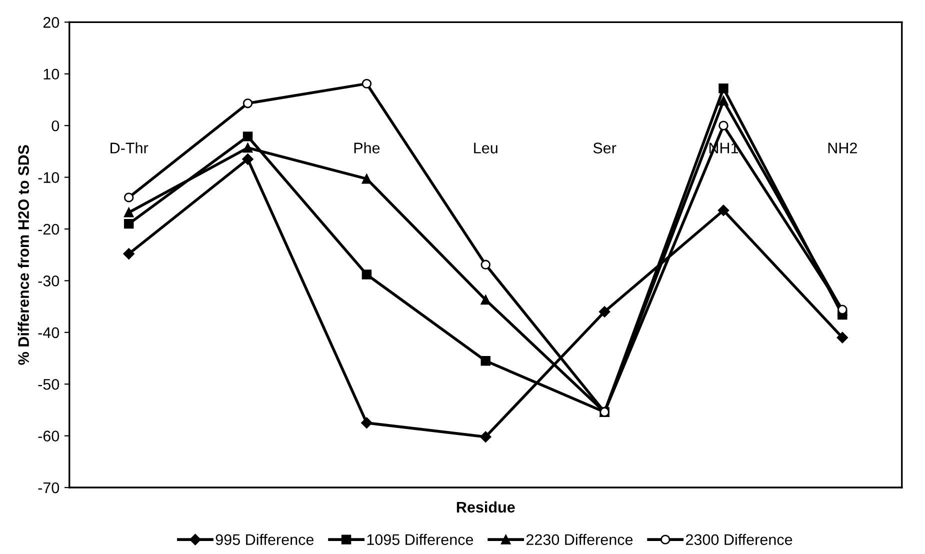 The width and height of the screenshot is (925, 554). Describe the element at coordinates (129, 148) in the screenshot. I see `x-tick-label: D-Thr` at that location.